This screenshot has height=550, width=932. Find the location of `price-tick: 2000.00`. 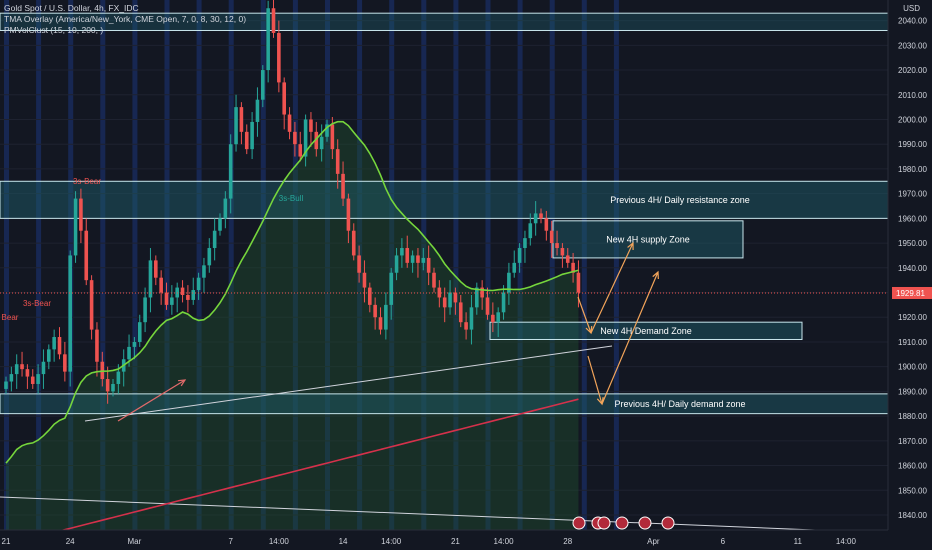

price-tick: 2000.00 is located at coordinates (912, 119).